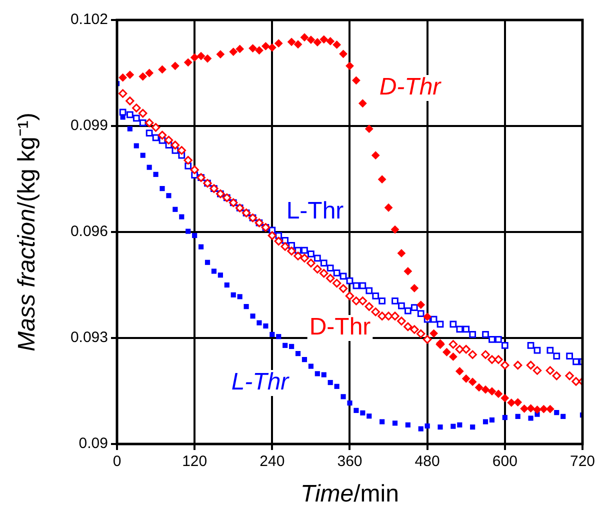 This screenshot has height=511, width=598. I want to click on x-tick-label: 0, so click(117, 461).